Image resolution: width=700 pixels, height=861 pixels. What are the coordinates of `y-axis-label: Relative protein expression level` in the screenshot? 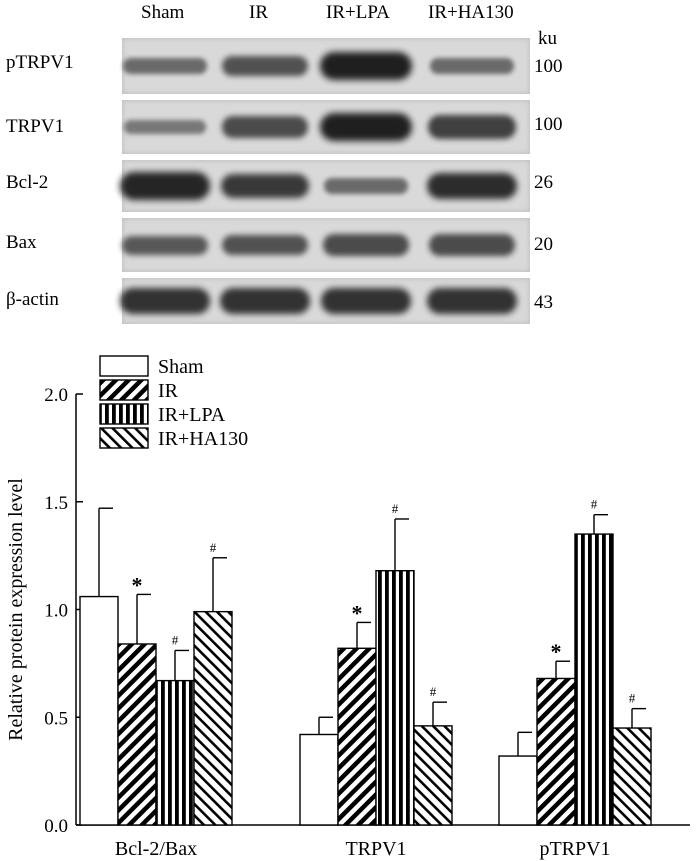 It's located at (16, 609).